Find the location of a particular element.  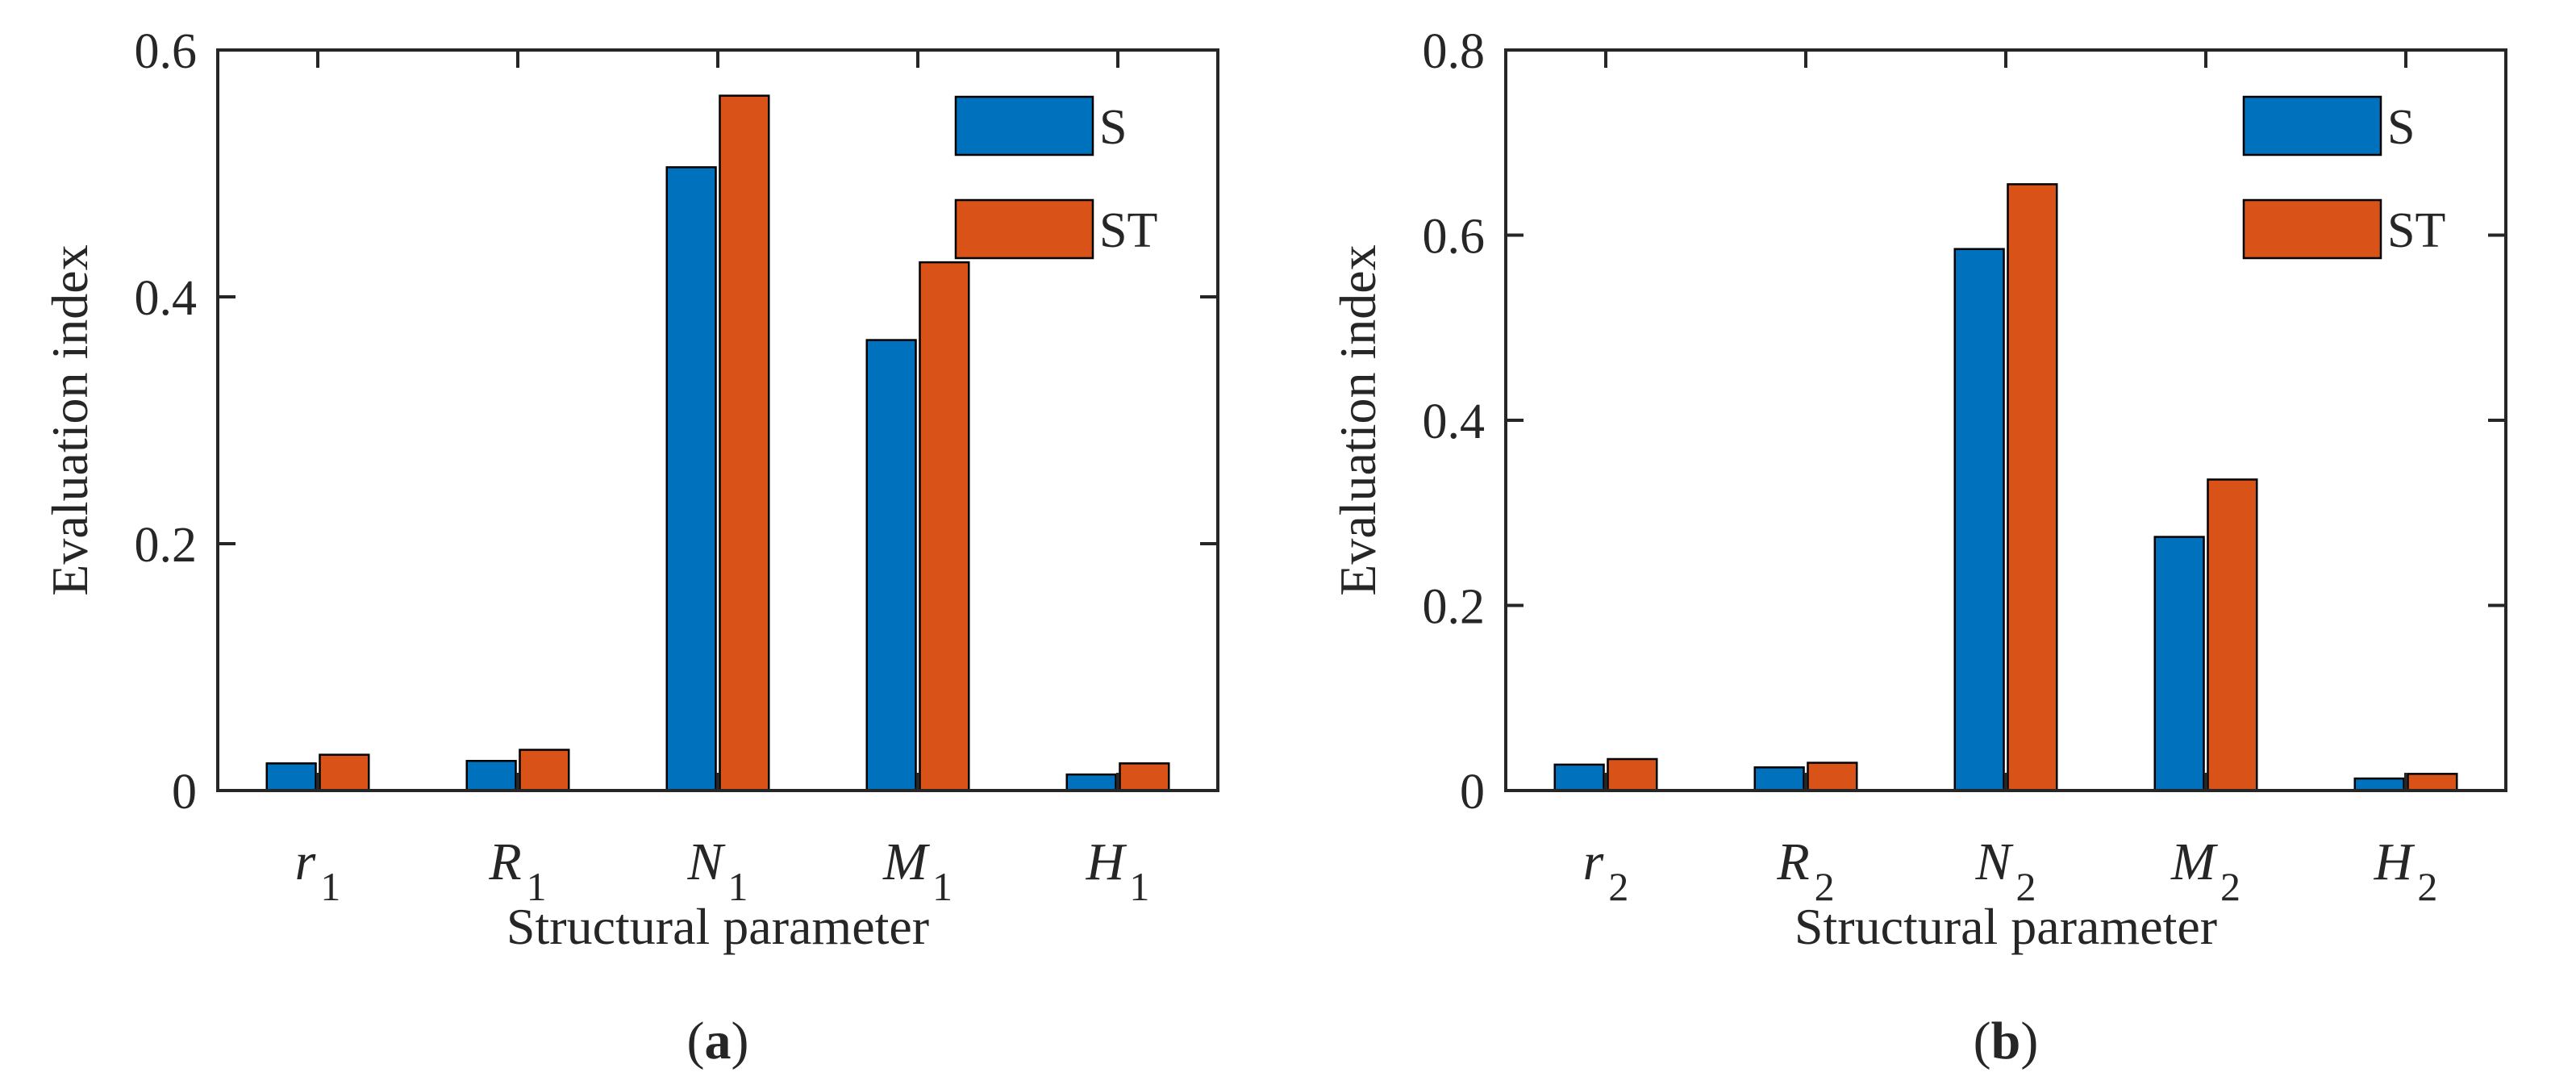

panel-caption: (b) is located at coordinates (2006, 1041).